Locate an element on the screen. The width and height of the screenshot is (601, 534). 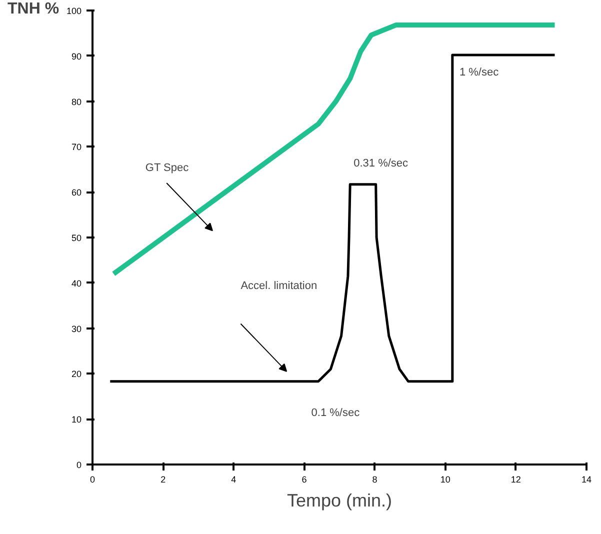
x-tick-label: 12 is located at coordinates (515, 479).